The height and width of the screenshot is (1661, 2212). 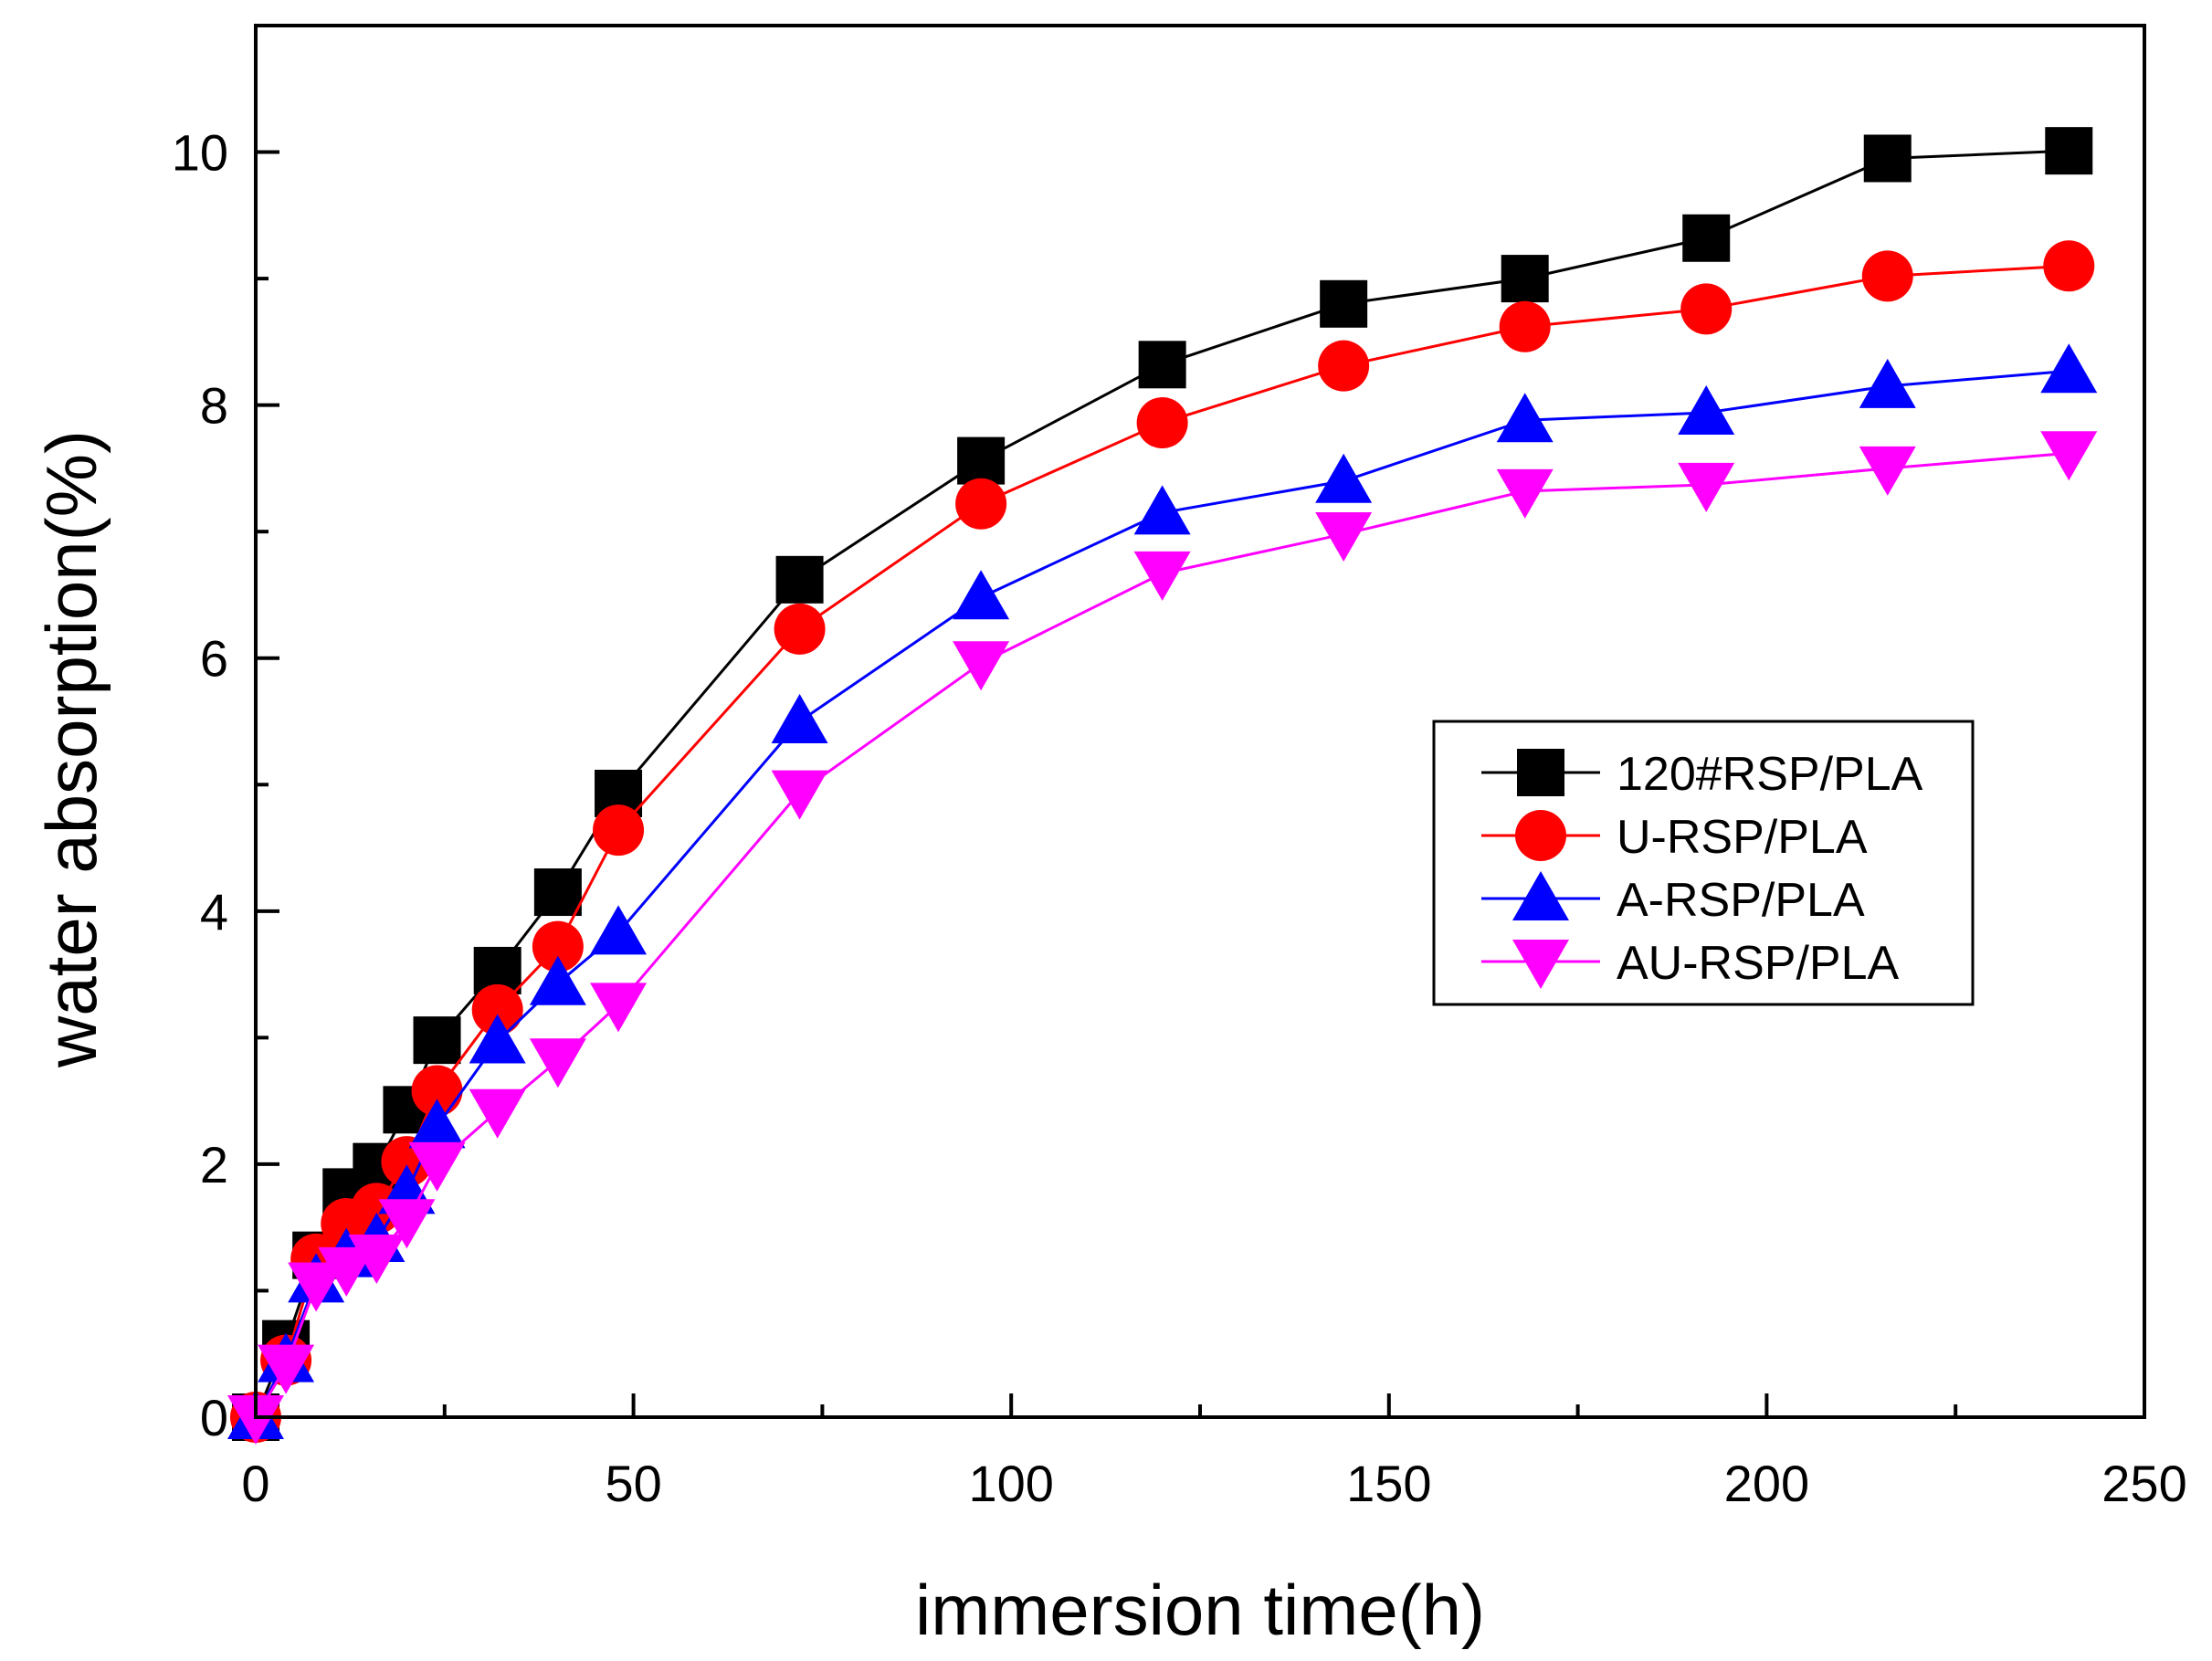 What do you see at coordinates (1388, 1483) in the screenshot?
I see `x-tick-label: 150` at bounding box center [1388, 1483].